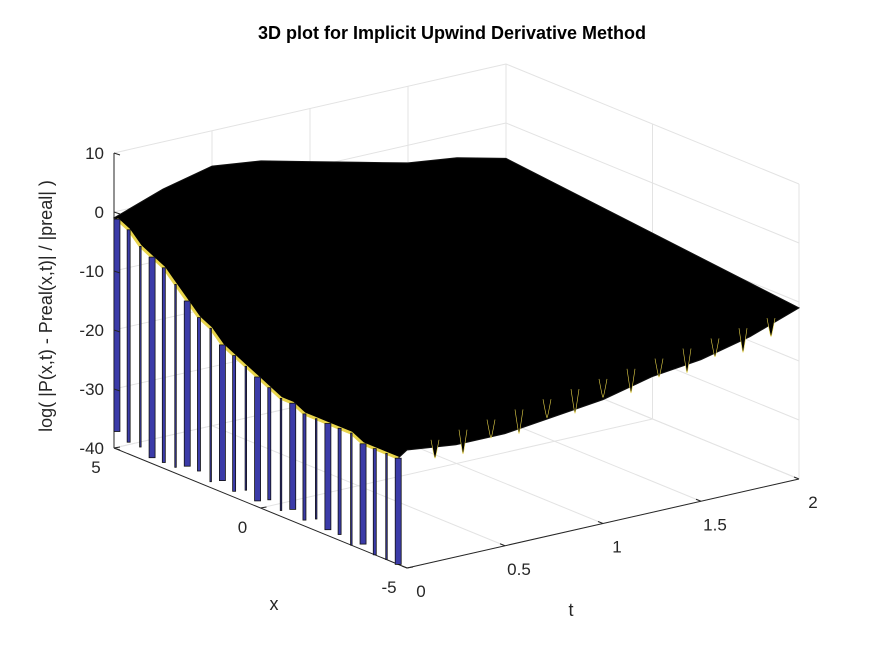 The width and height of the screenshot is (875, 656). Describe the element at coordinates (95, 467) in the screenshot. I see `x-tick-label: 5` at that location.